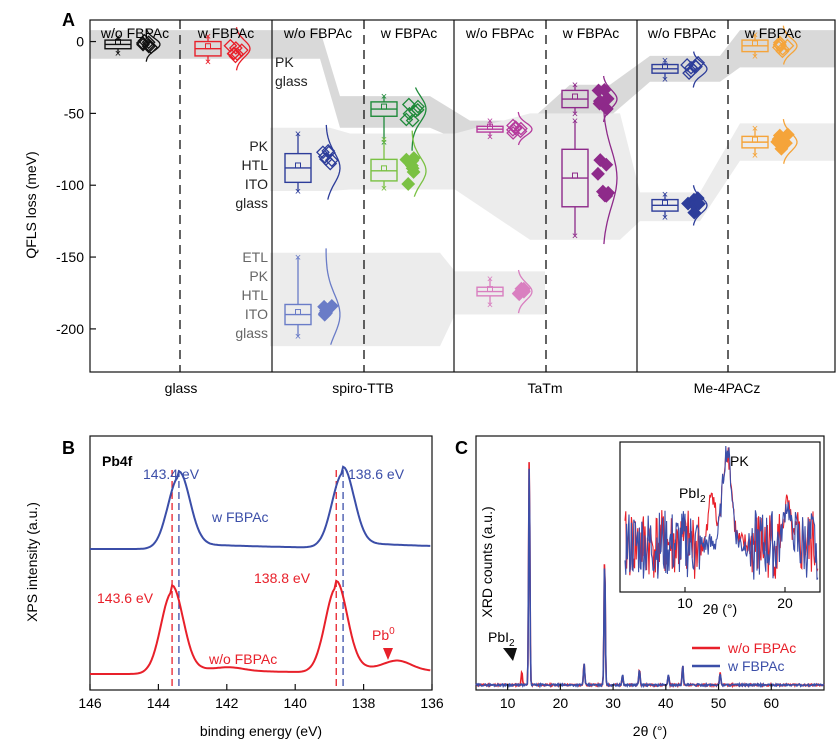 The height and width of the screenshot is (755, 839). Describe the element at coordinates (720, 609) in the screenshot. I see `inset-xlabel: 2θ (°)` at that location.